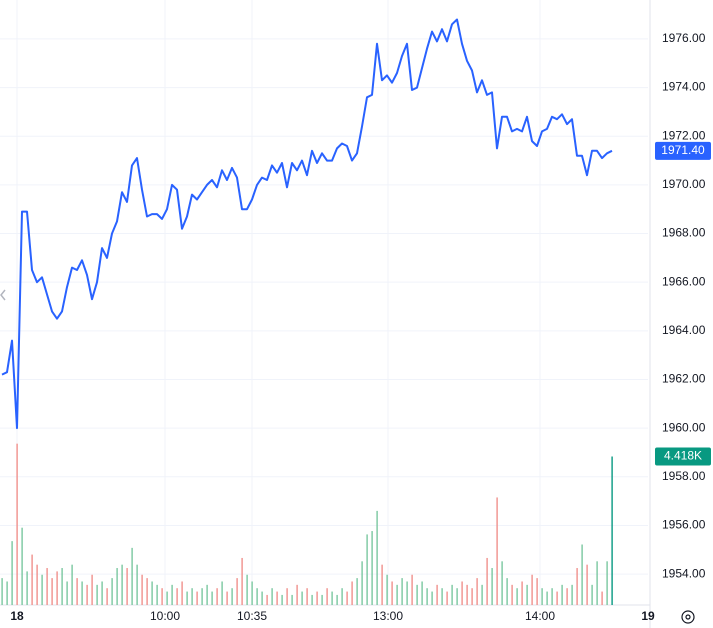  Describe the element at coordinates (684, 525) in the screenshot. I see `y-tick-label: 1956.00` at that location.